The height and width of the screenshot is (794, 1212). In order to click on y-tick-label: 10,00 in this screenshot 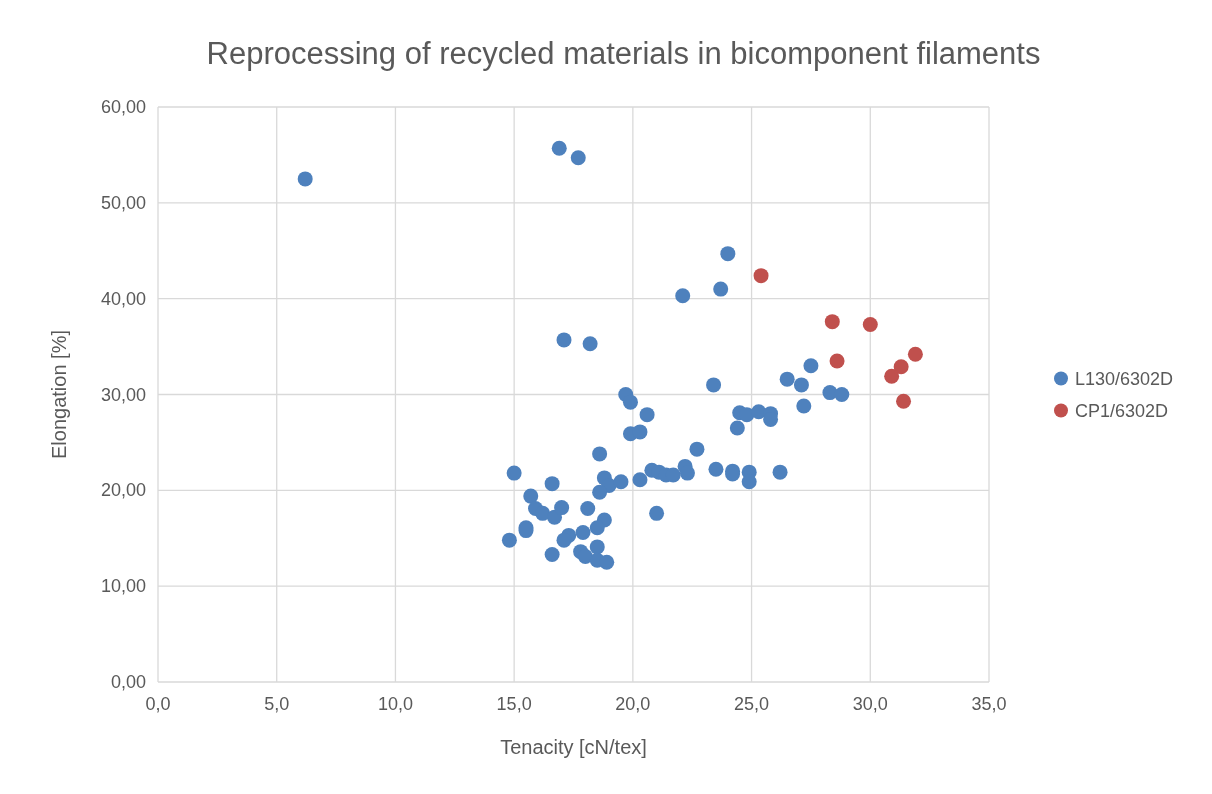, I will do `click(123, 586)`.